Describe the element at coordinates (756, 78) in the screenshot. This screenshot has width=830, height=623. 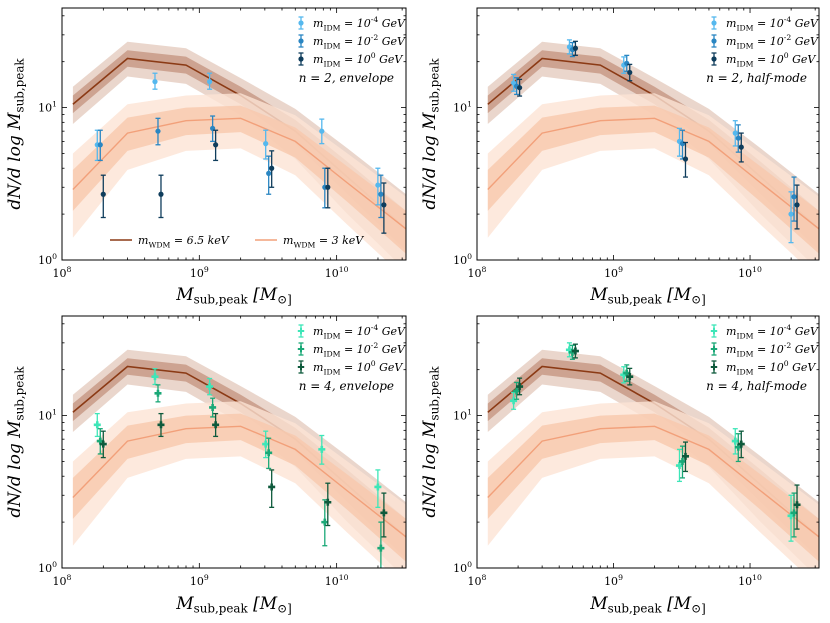
I see `panel-annotation: n = 2, half-mode` at that location.